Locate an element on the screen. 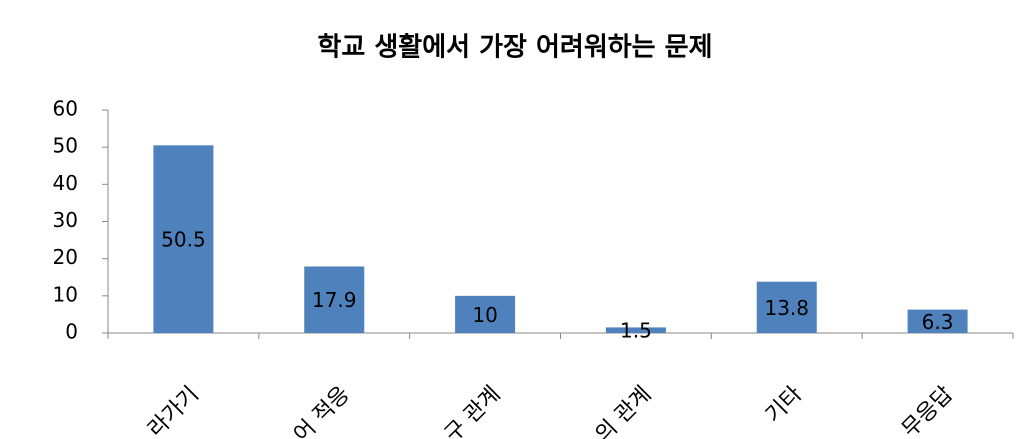 The image size is (1030, 439). y-tick-label: 60 is located at coordinates (65, 109).